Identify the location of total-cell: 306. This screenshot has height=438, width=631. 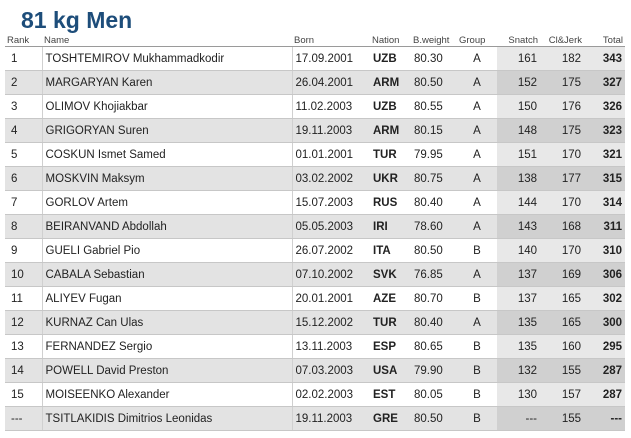
(604, 274).